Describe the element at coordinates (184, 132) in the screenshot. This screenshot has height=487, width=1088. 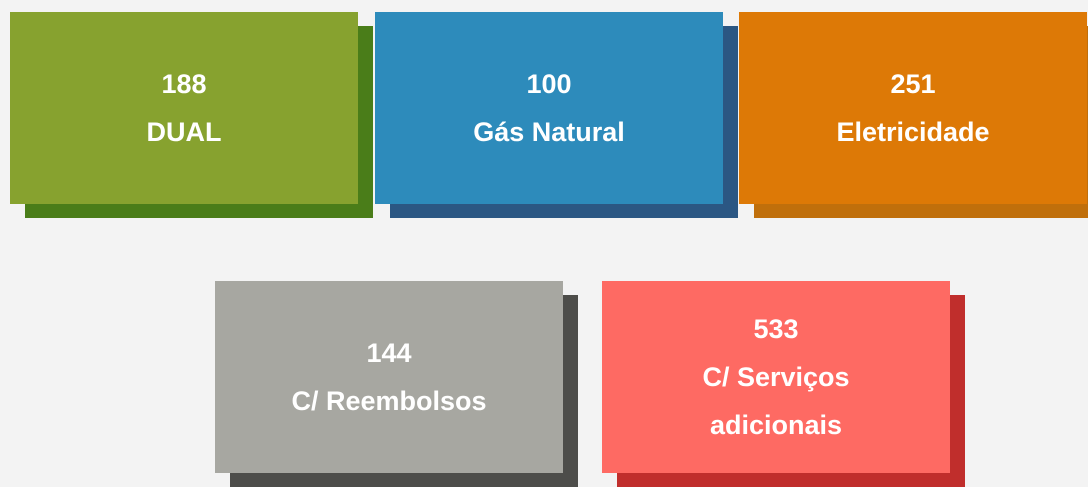
I see `card-label: DUAL` at that location.